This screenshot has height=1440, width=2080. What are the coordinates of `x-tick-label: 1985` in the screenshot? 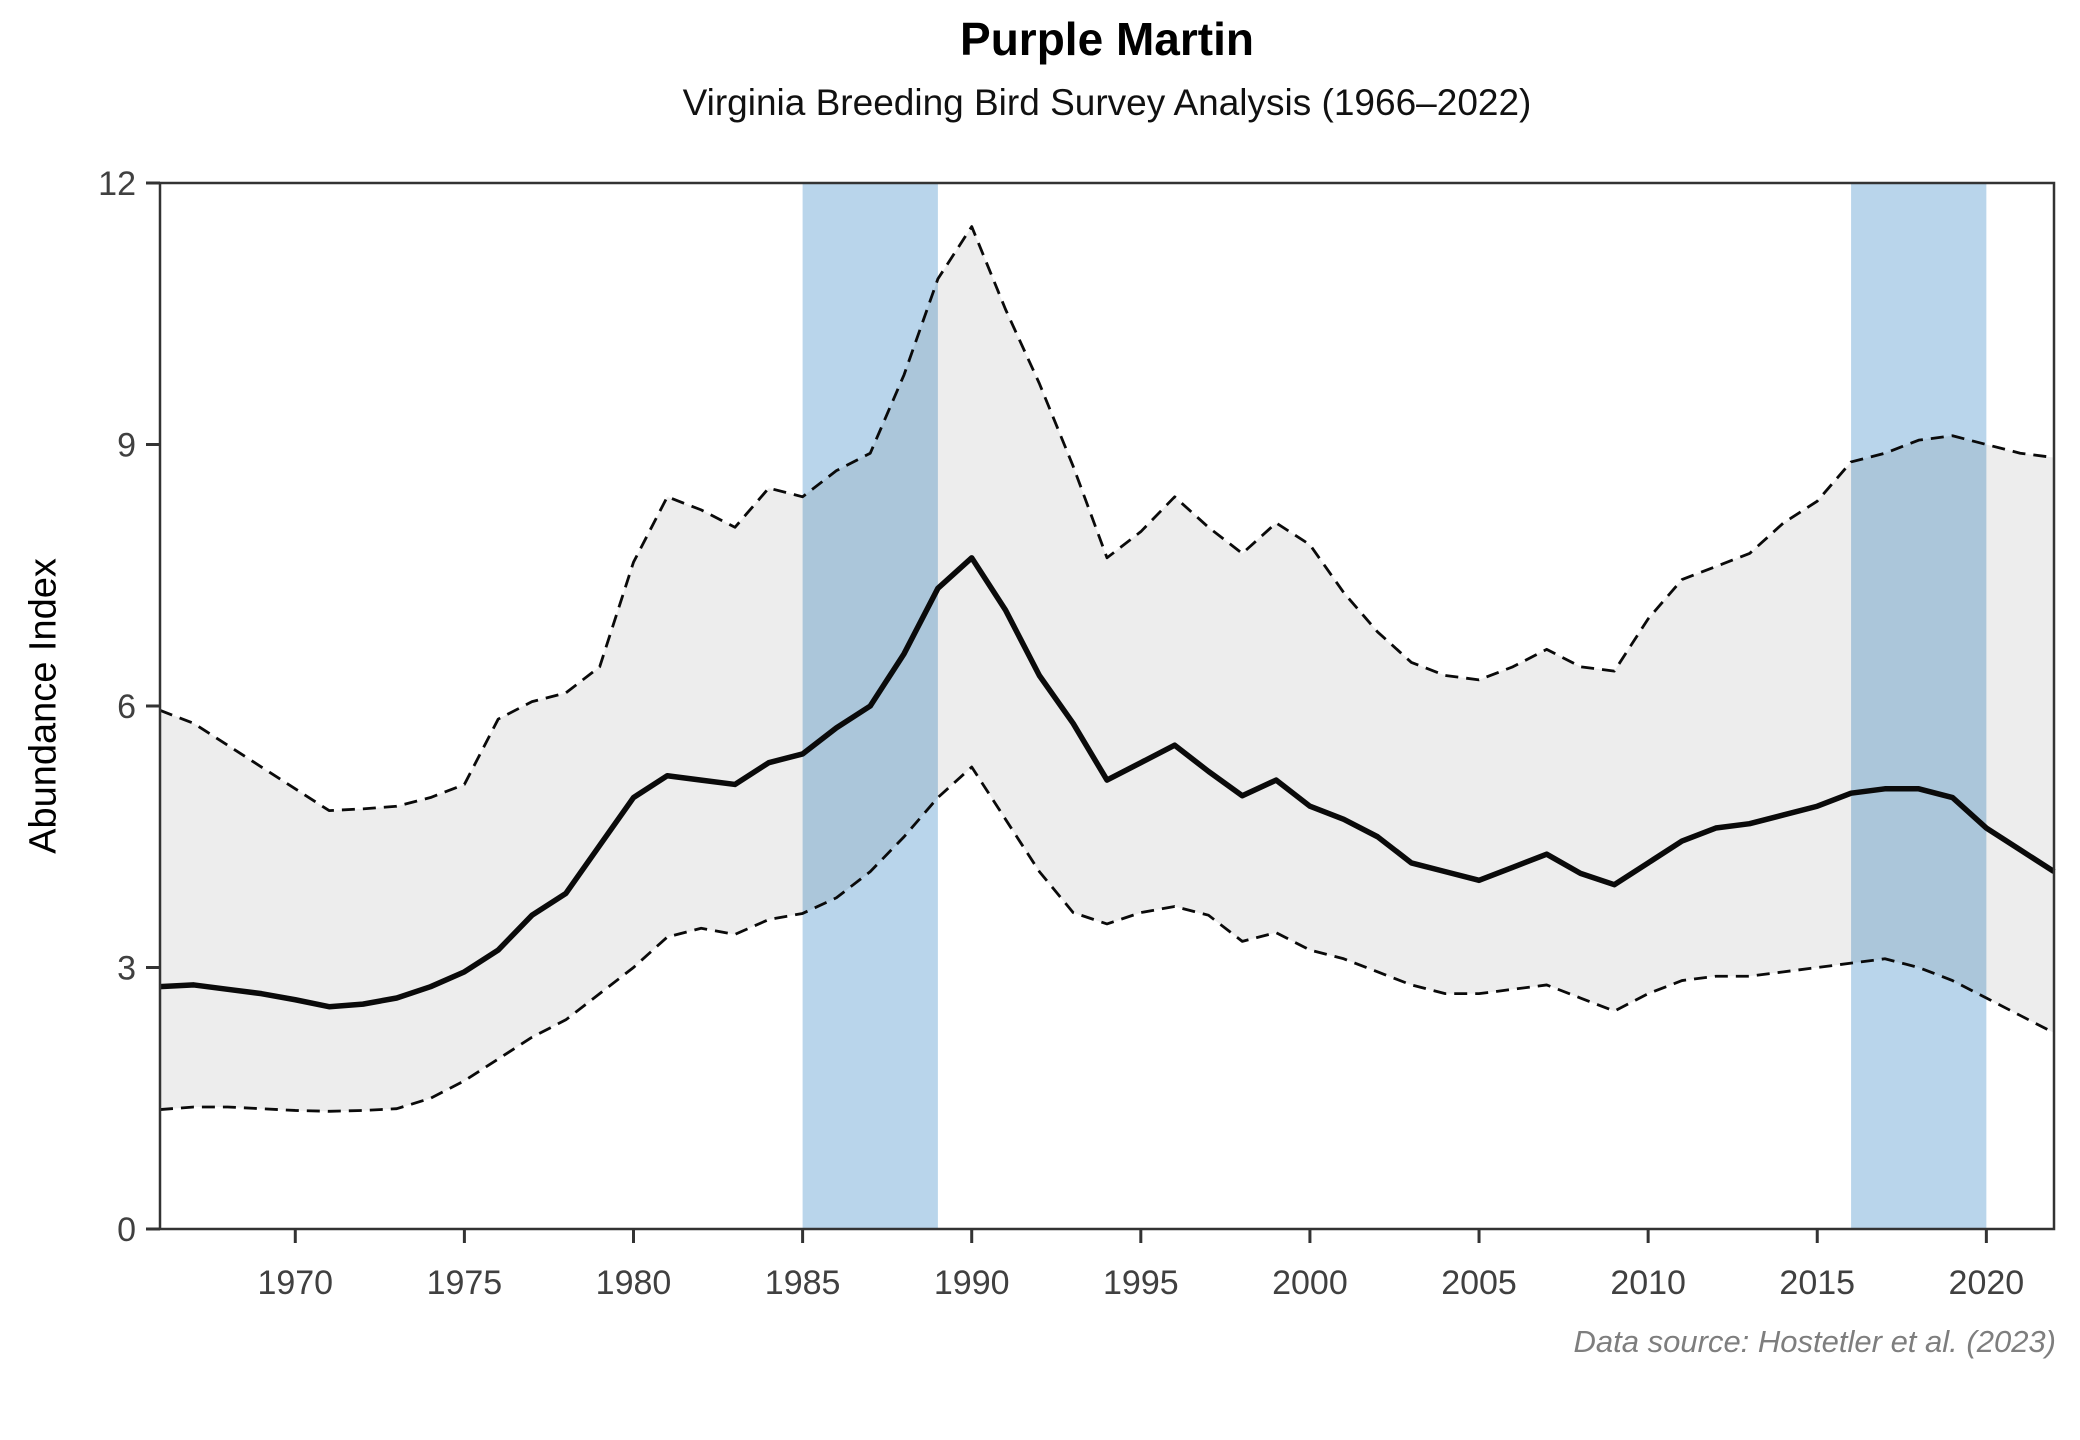 It's located at (803, 1283).